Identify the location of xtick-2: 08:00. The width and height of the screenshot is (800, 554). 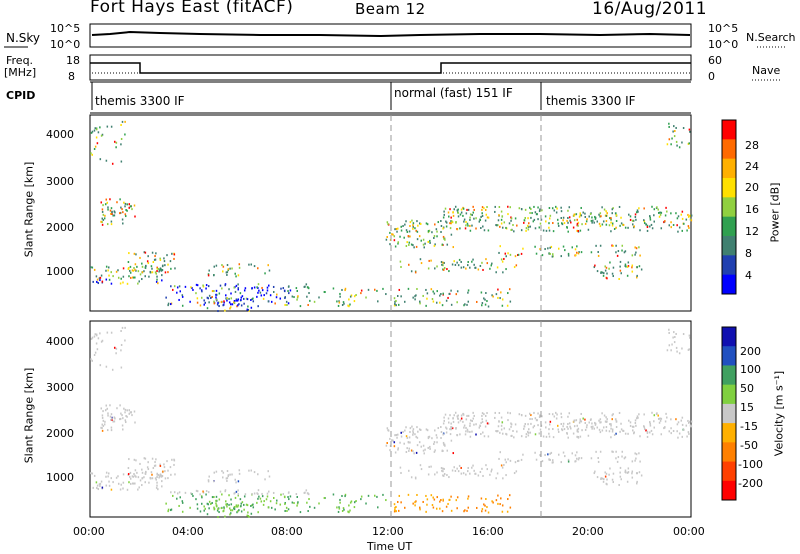
(287, 531).